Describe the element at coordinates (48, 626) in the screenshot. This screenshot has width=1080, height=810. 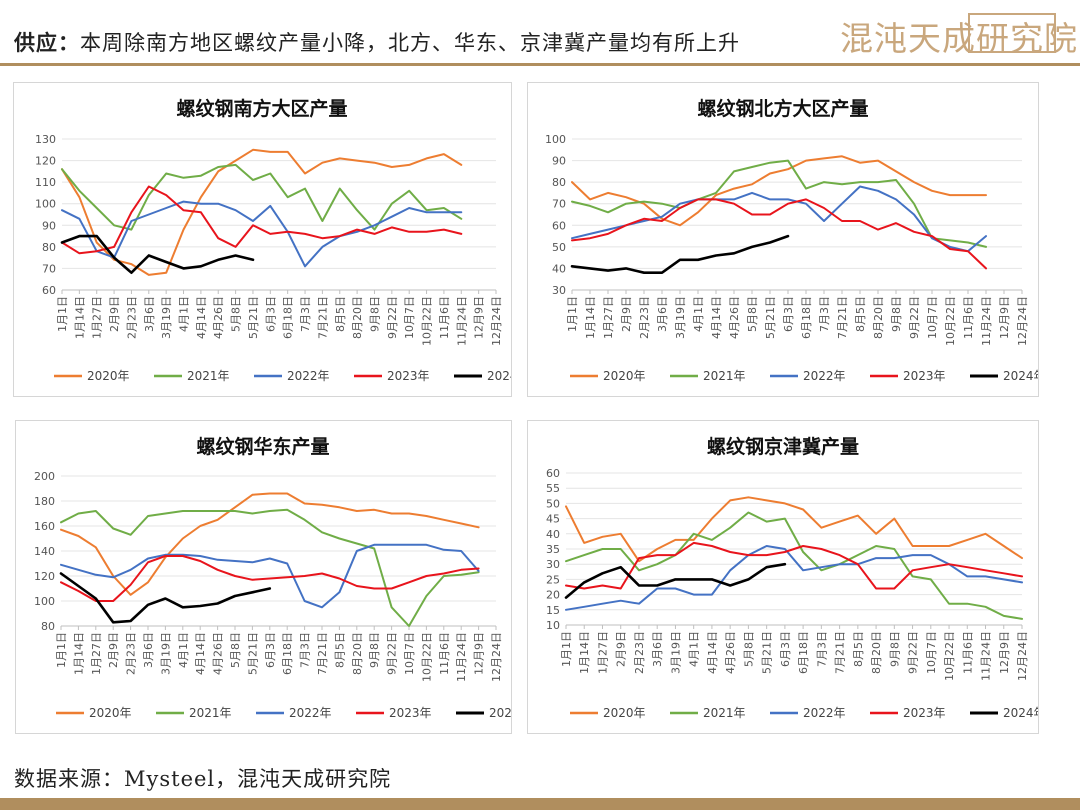
I see `y-tick-label: 80` at that location.